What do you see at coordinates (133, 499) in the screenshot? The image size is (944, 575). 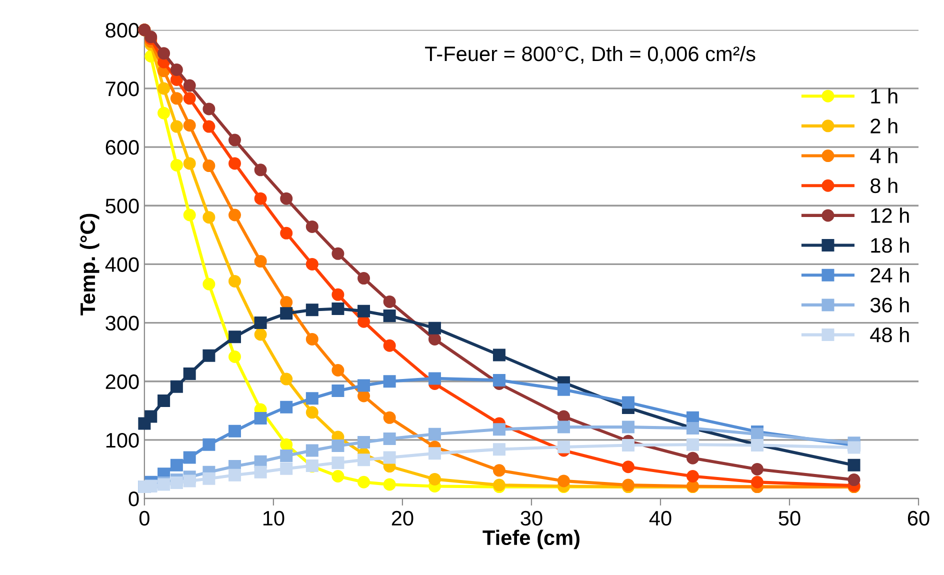 I see `y-tick-label: 0` at bounding box center [133, 499].